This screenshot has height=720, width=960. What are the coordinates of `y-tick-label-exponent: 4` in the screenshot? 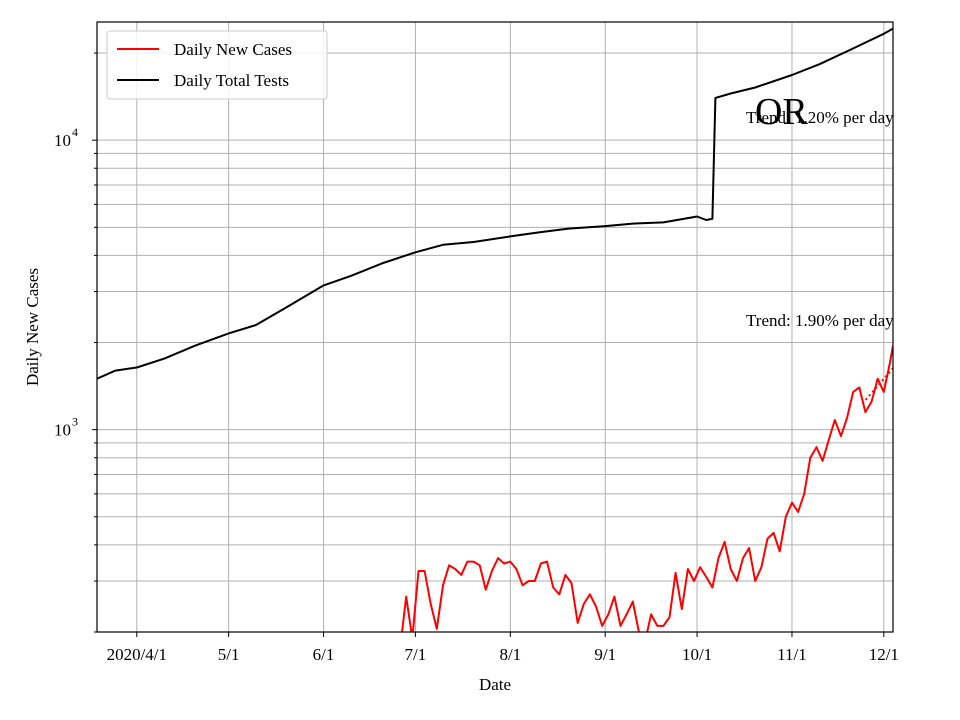 It's located at (75, 132).